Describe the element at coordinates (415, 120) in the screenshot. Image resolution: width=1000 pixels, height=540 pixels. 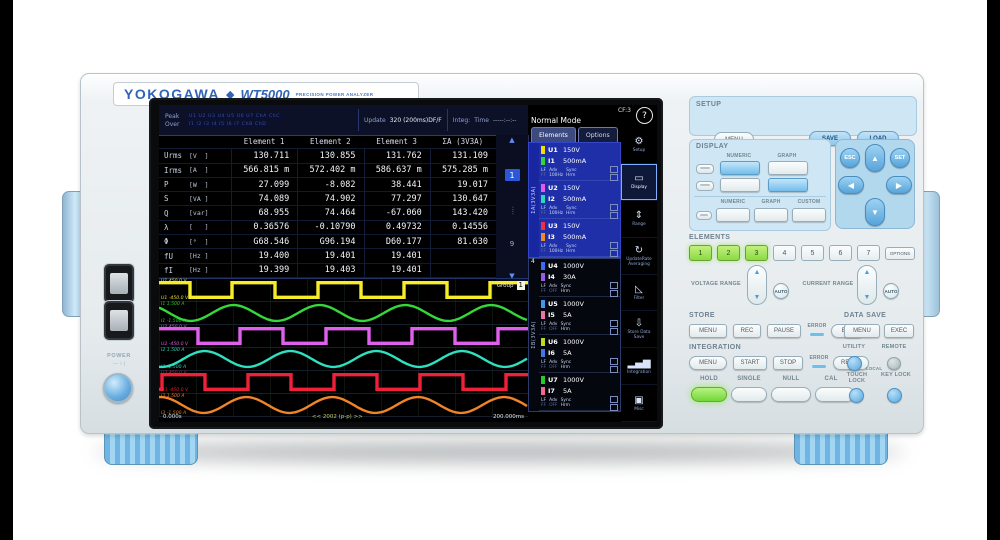
I see `update-value: 320 (200ms)DF/F` at that location.